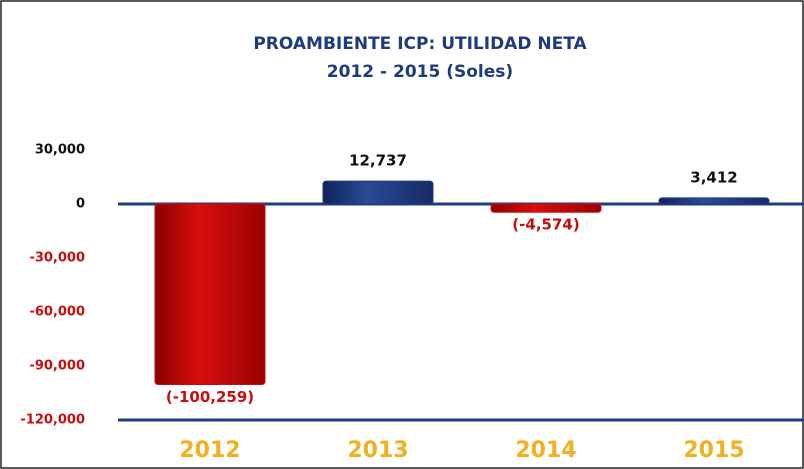  What do you see at coordinates (420, 44) in the screenshot?
I see `chart-title: PROAMBIENTE ICP: UTILIDAD NETA` at bounding box center [420, 44].